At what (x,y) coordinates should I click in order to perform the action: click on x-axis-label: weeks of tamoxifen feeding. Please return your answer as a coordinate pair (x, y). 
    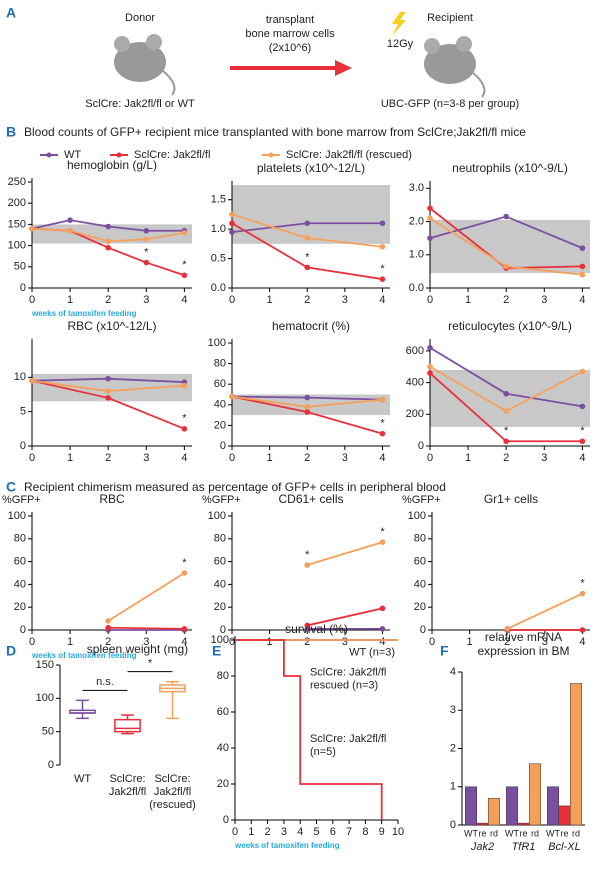
    Looking at the image, I should click on (84, 313).